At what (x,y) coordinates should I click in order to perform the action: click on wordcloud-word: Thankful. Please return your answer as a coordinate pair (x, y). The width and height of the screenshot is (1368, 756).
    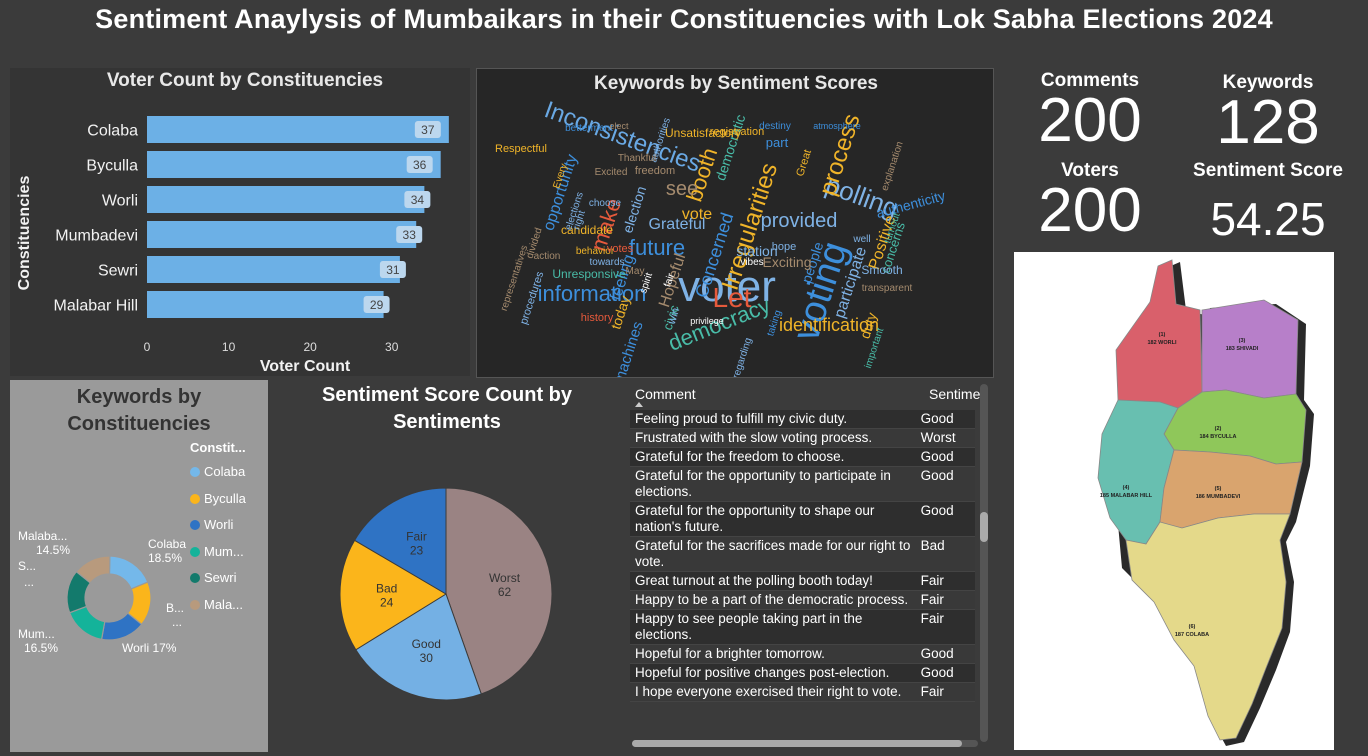
    Looking at the image, I should click on (637, 158).